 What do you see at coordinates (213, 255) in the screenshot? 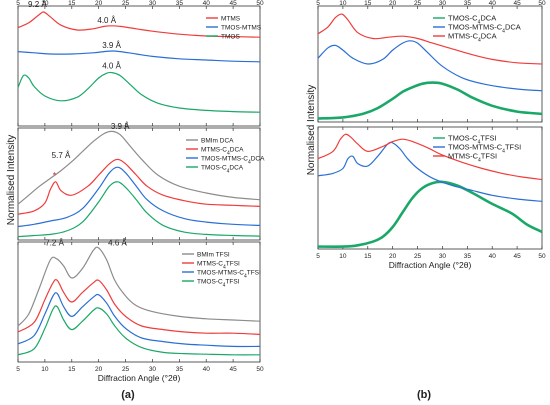
I see `legend-label: BMIm TFSI` at bounding box center [213, 255].